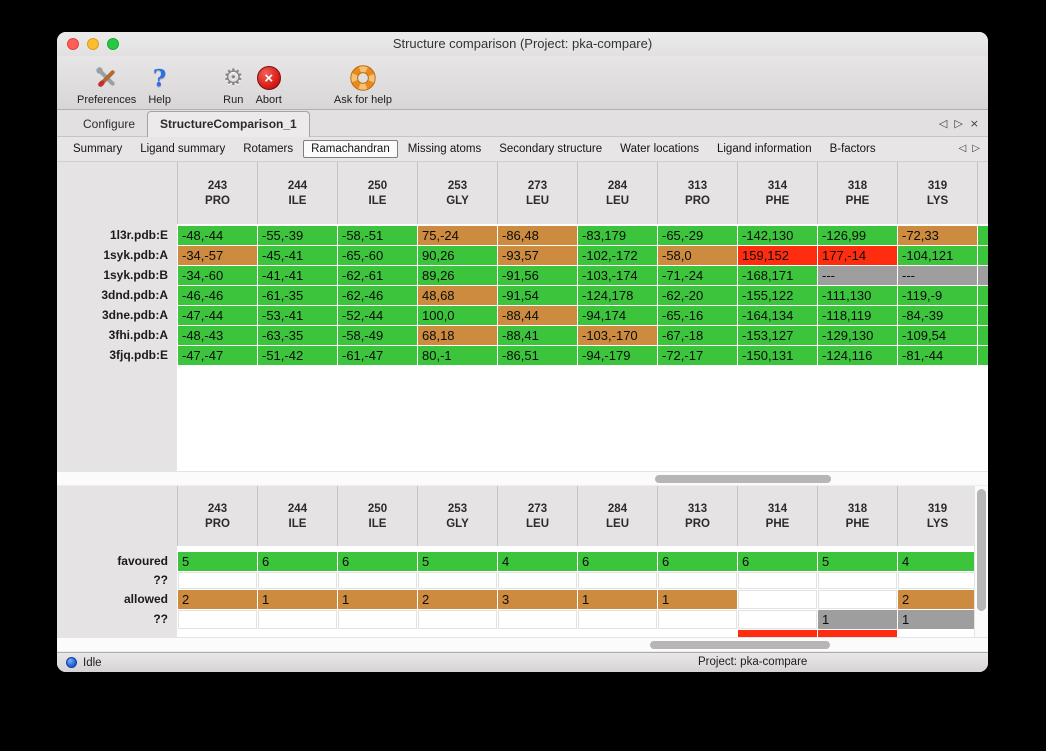 This screenshot has height=751, width=1046. What do you see at coordinates (981, 550) in the screenshot?
I see `vertical-scrollbar-thumb` at bounding box center [981, 550].